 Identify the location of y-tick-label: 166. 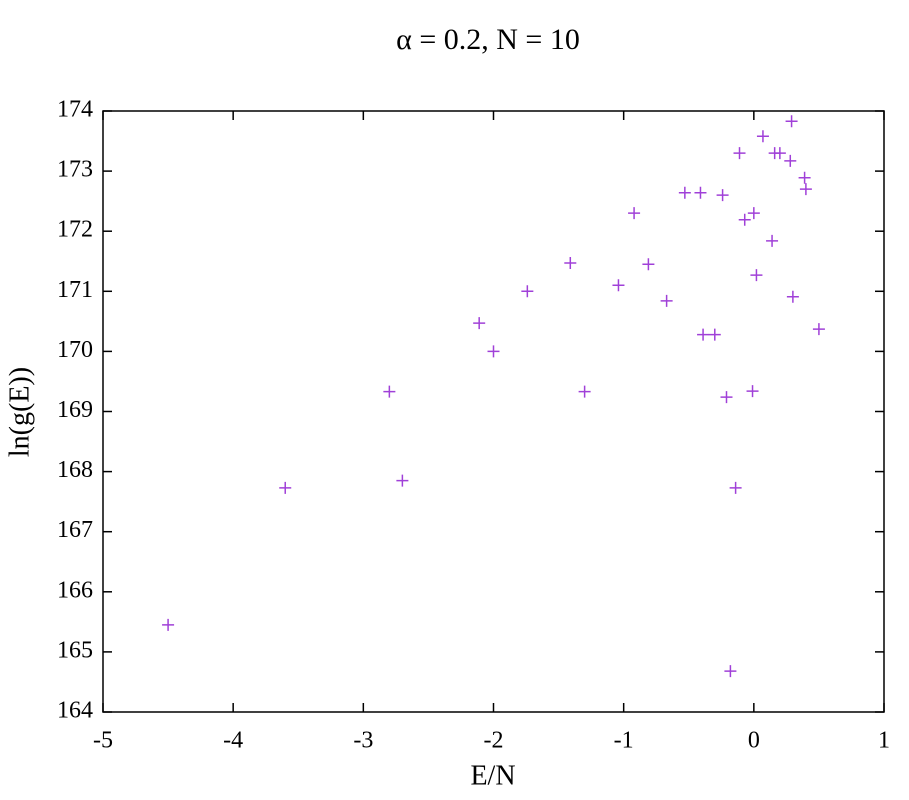
(75, 590).